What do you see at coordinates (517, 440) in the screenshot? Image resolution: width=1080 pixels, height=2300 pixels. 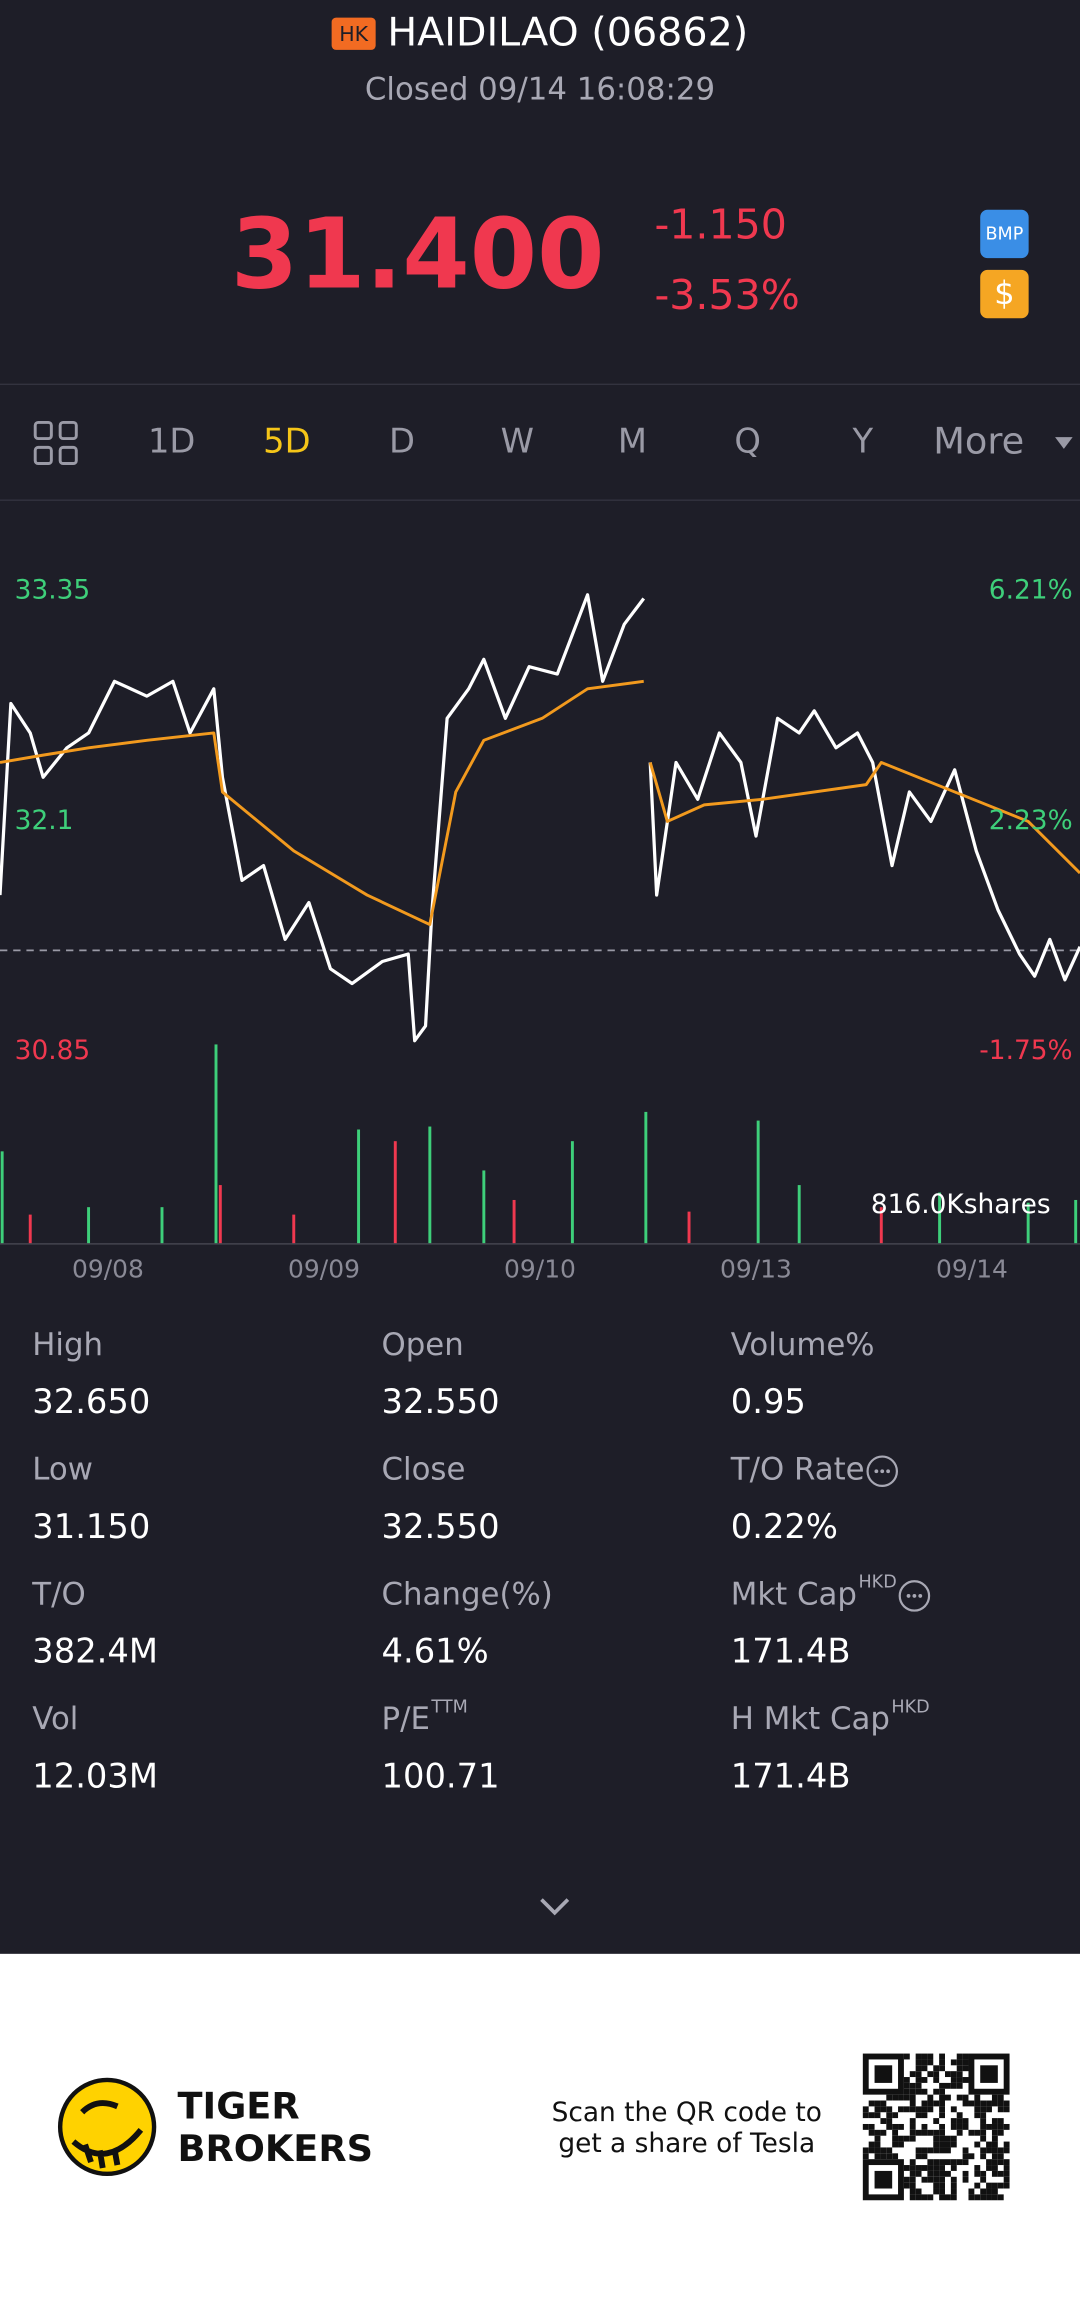 I see `tab: W` at bounding box center [517, 440].